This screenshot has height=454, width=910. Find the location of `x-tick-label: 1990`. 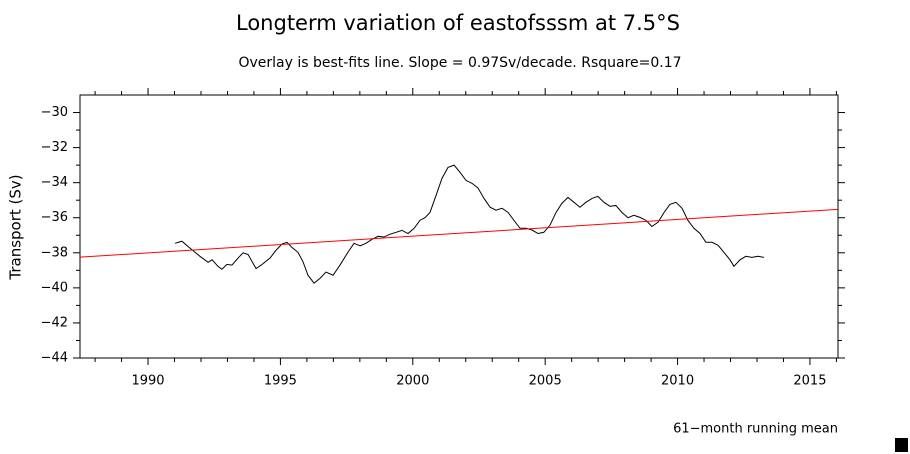

x-tick-label: 1990 is located at coordinates (147, 381).